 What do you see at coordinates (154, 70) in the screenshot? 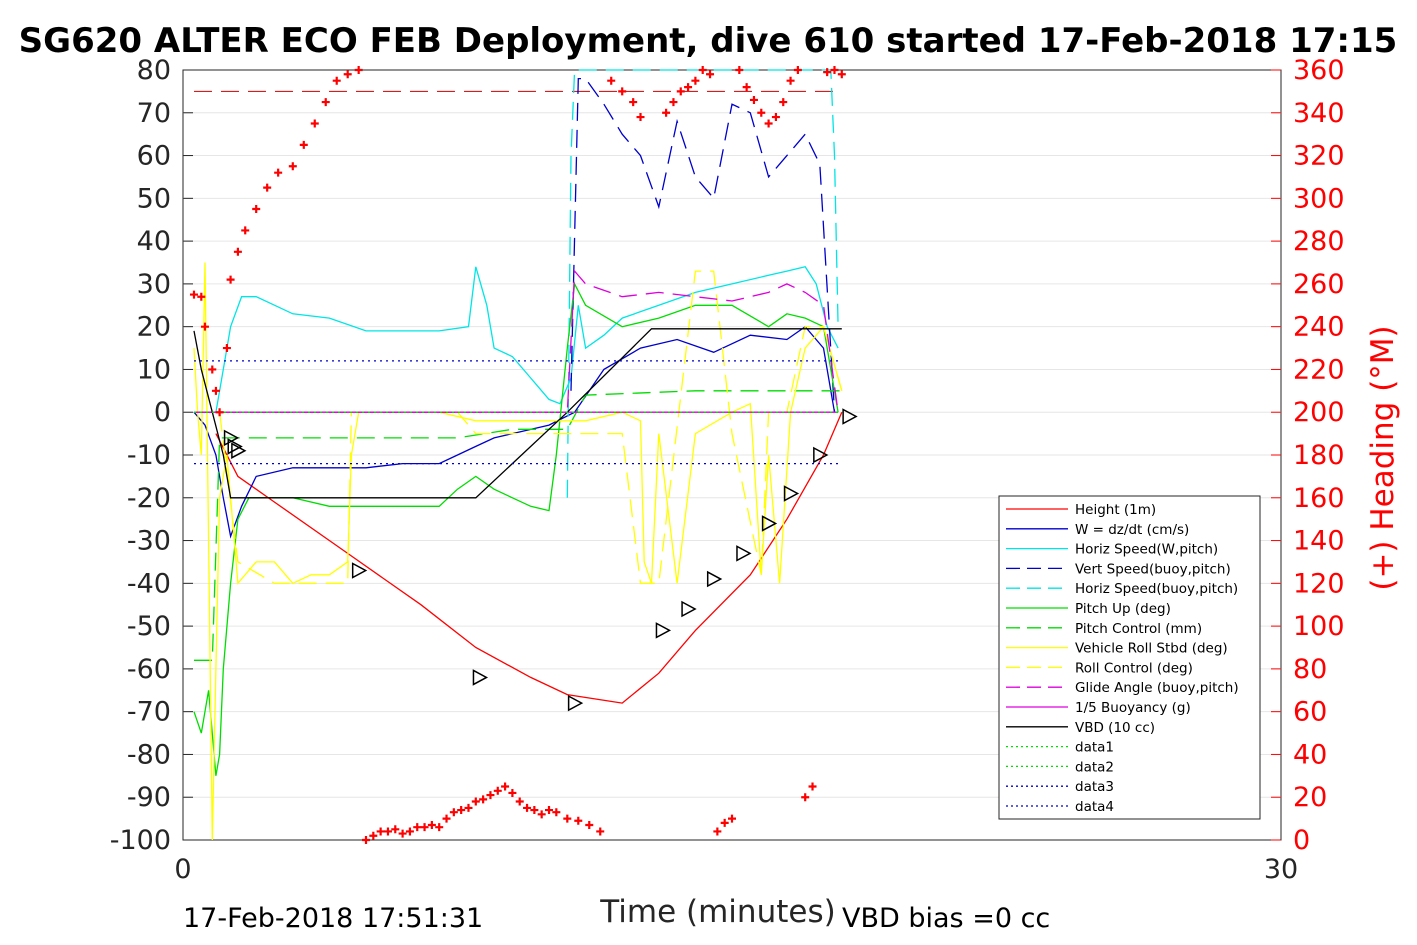
I see `left-tick-label: 80` at bounding box center [154, 70].